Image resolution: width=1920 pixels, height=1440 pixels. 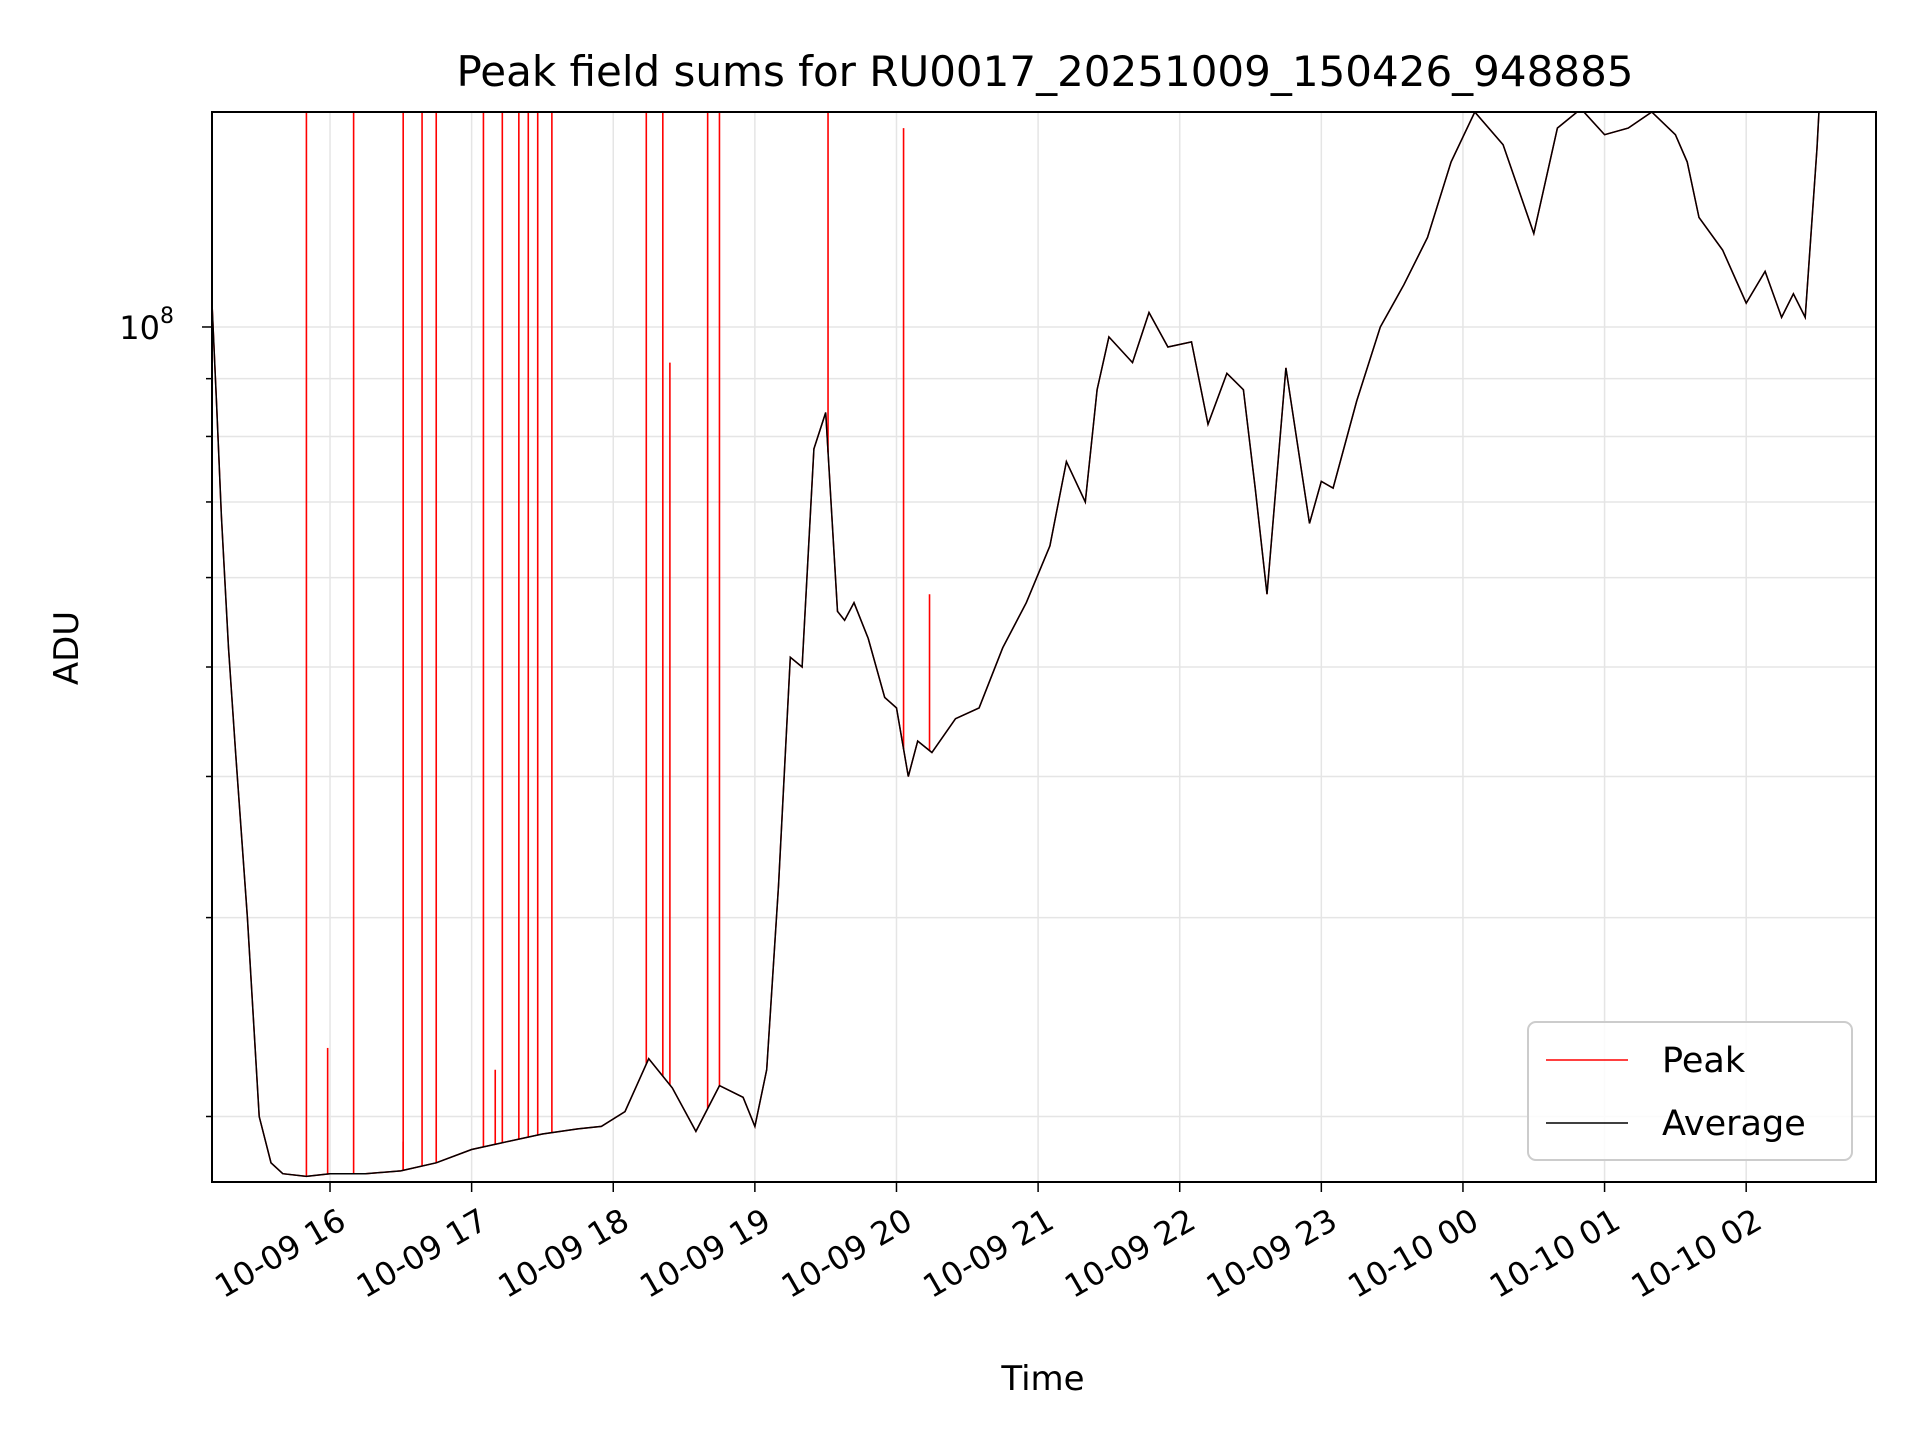 I want to click on x-axis-label: Time, so click(x=1042, y=1379).